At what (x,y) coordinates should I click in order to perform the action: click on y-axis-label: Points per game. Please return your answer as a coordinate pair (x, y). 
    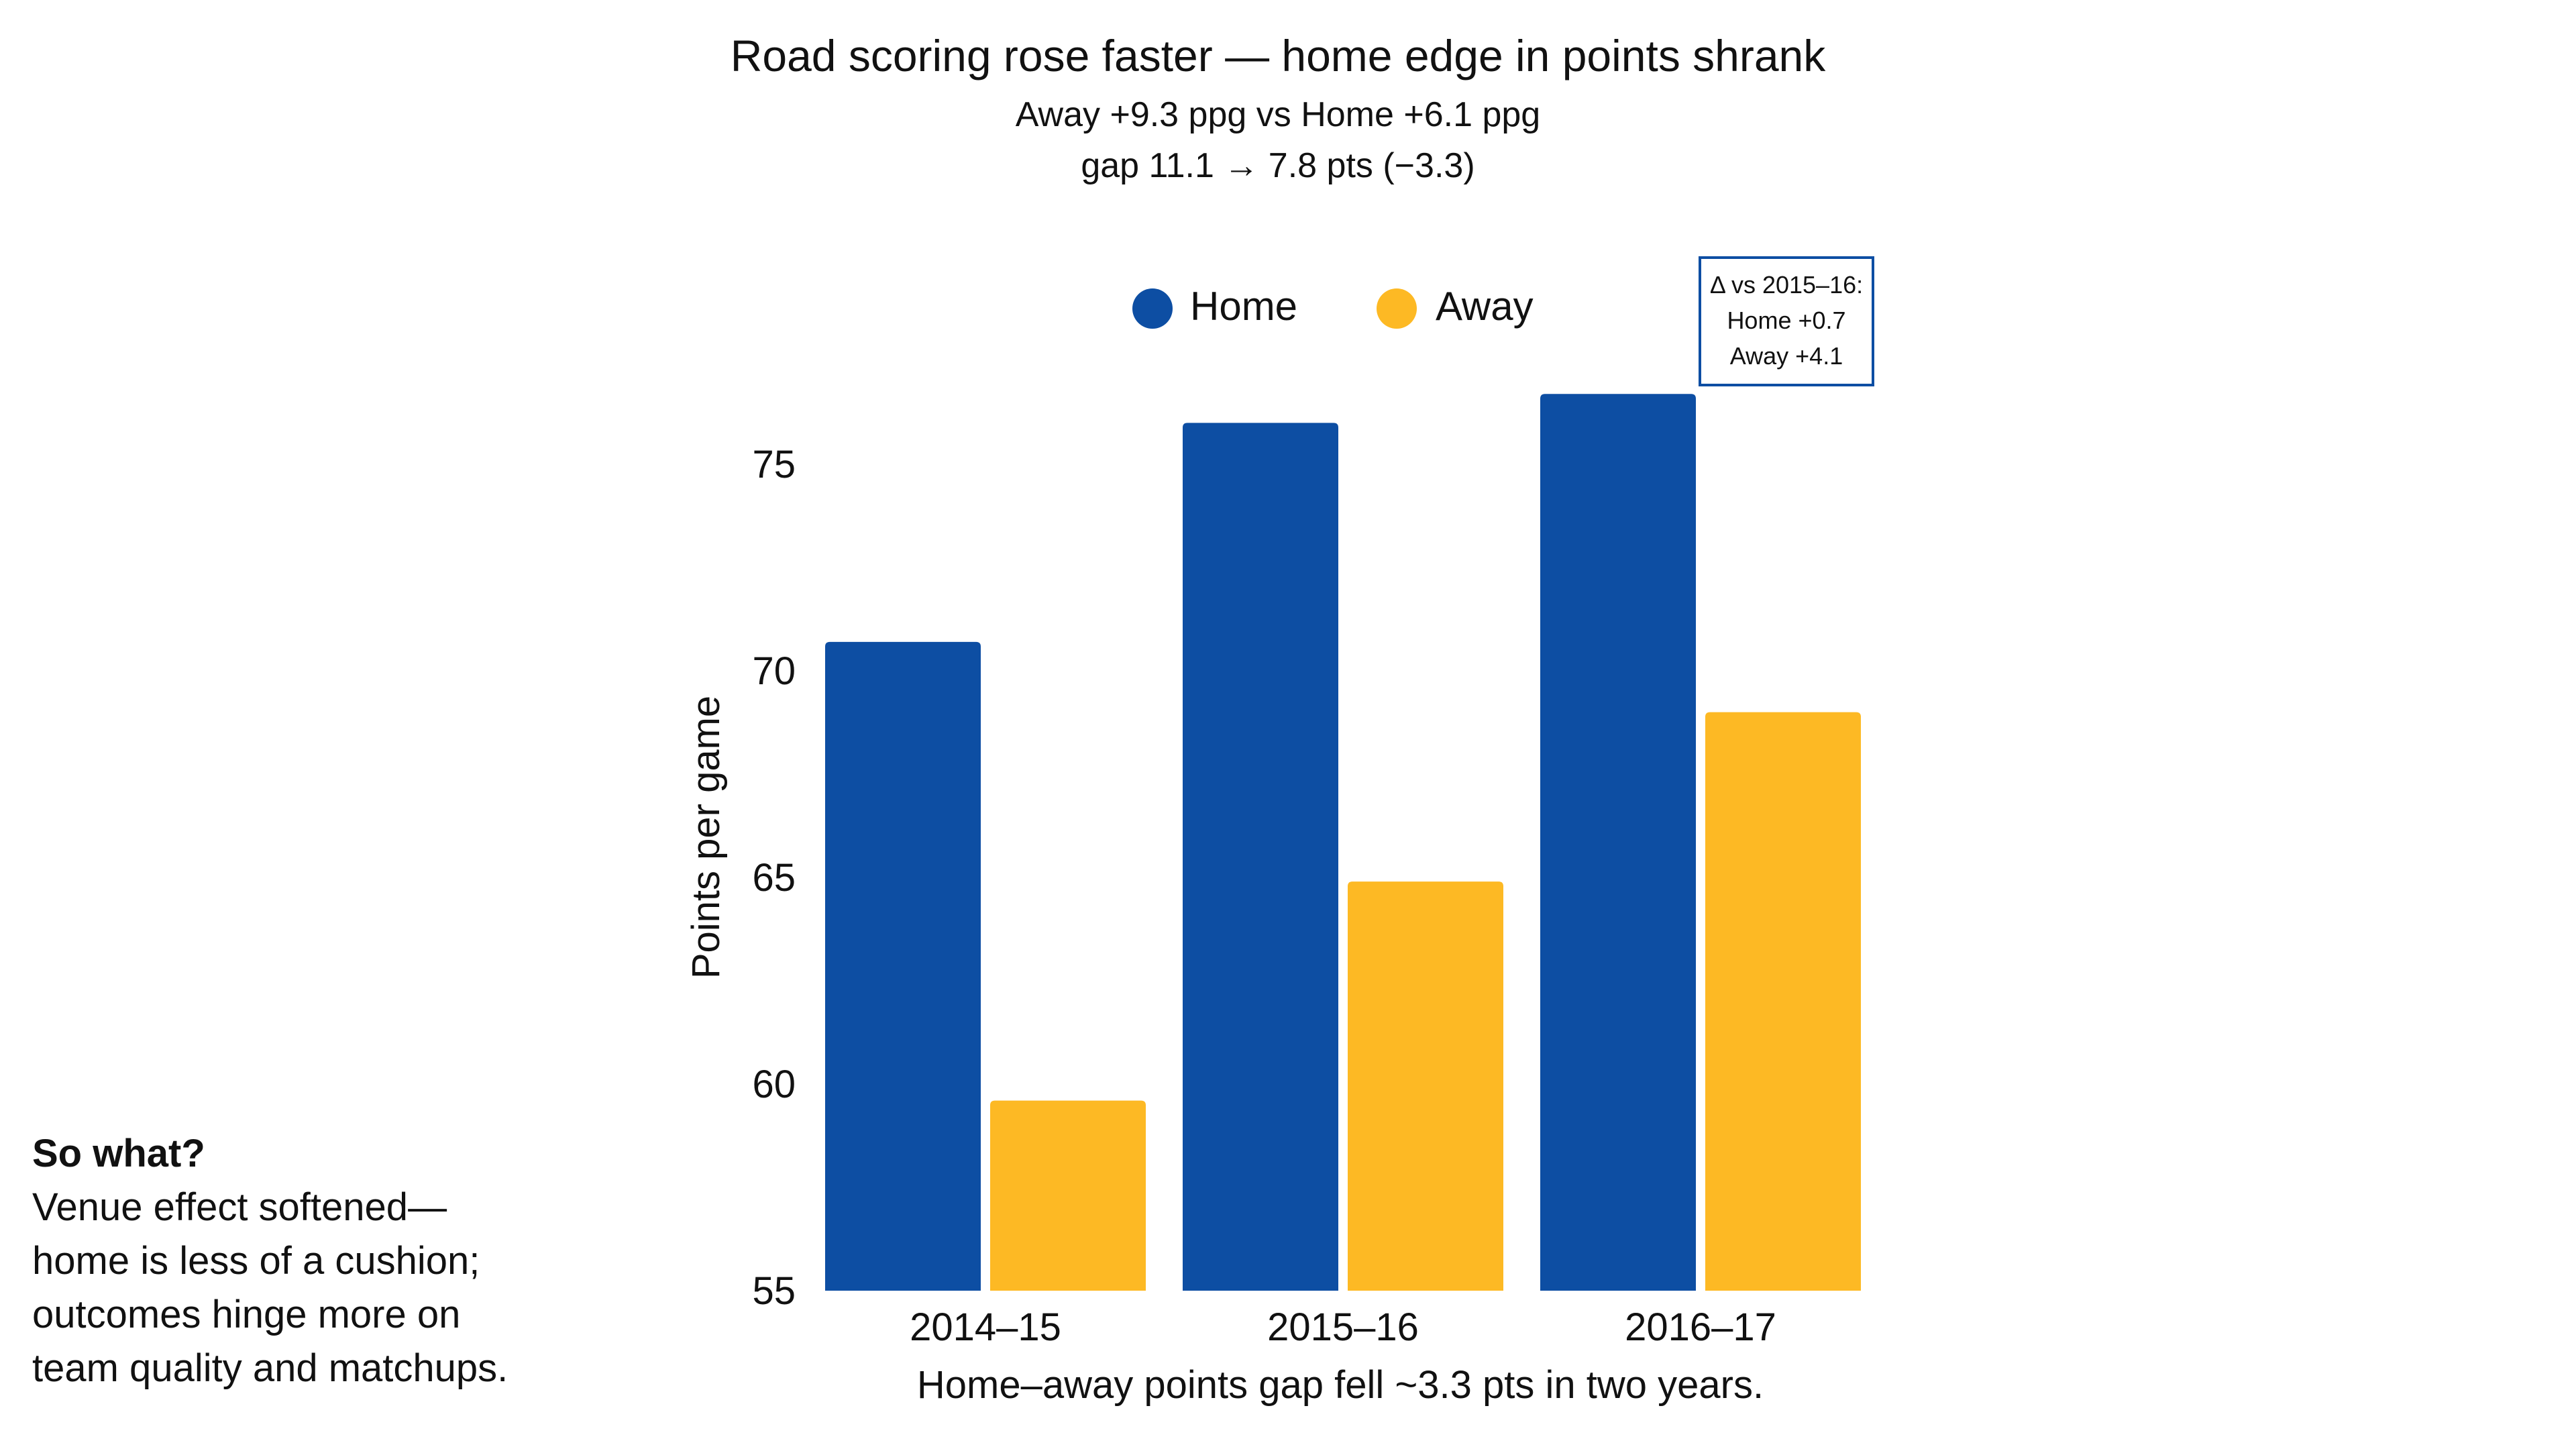
    Looking at the image, I should click on (706, 837).